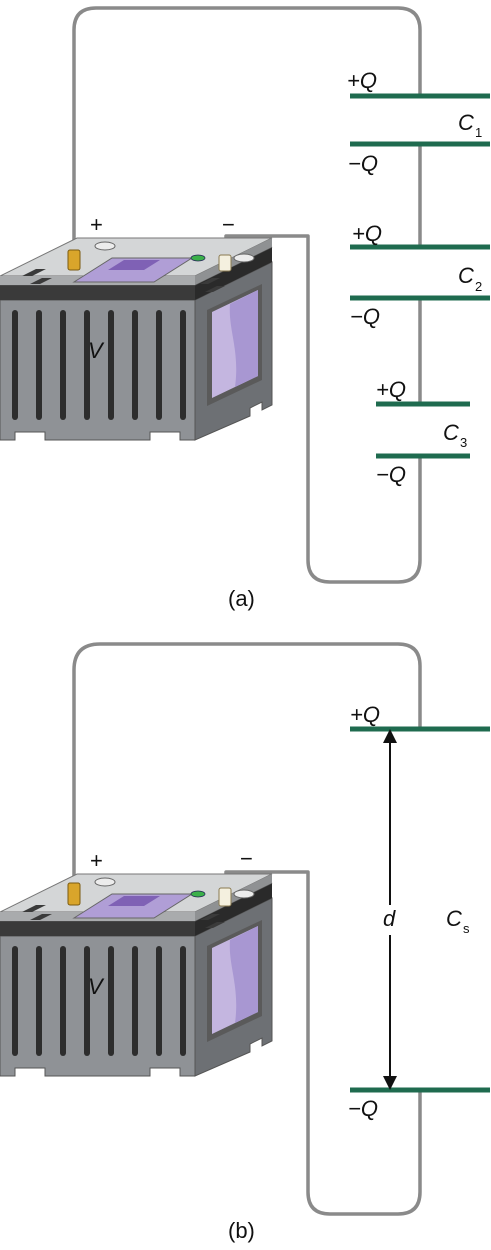  What do you see at coordinates (96, 860) in the screenshot?
I see `positive-sign-b: +` at bounding box center [96, 860].